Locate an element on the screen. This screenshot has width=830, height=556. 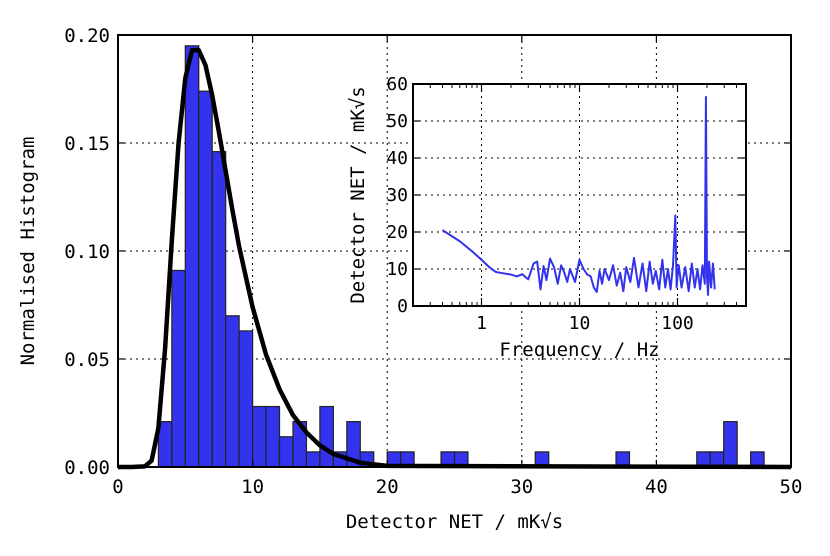
inset-y-tick-label: 10 is located at coordinates (397, 269).